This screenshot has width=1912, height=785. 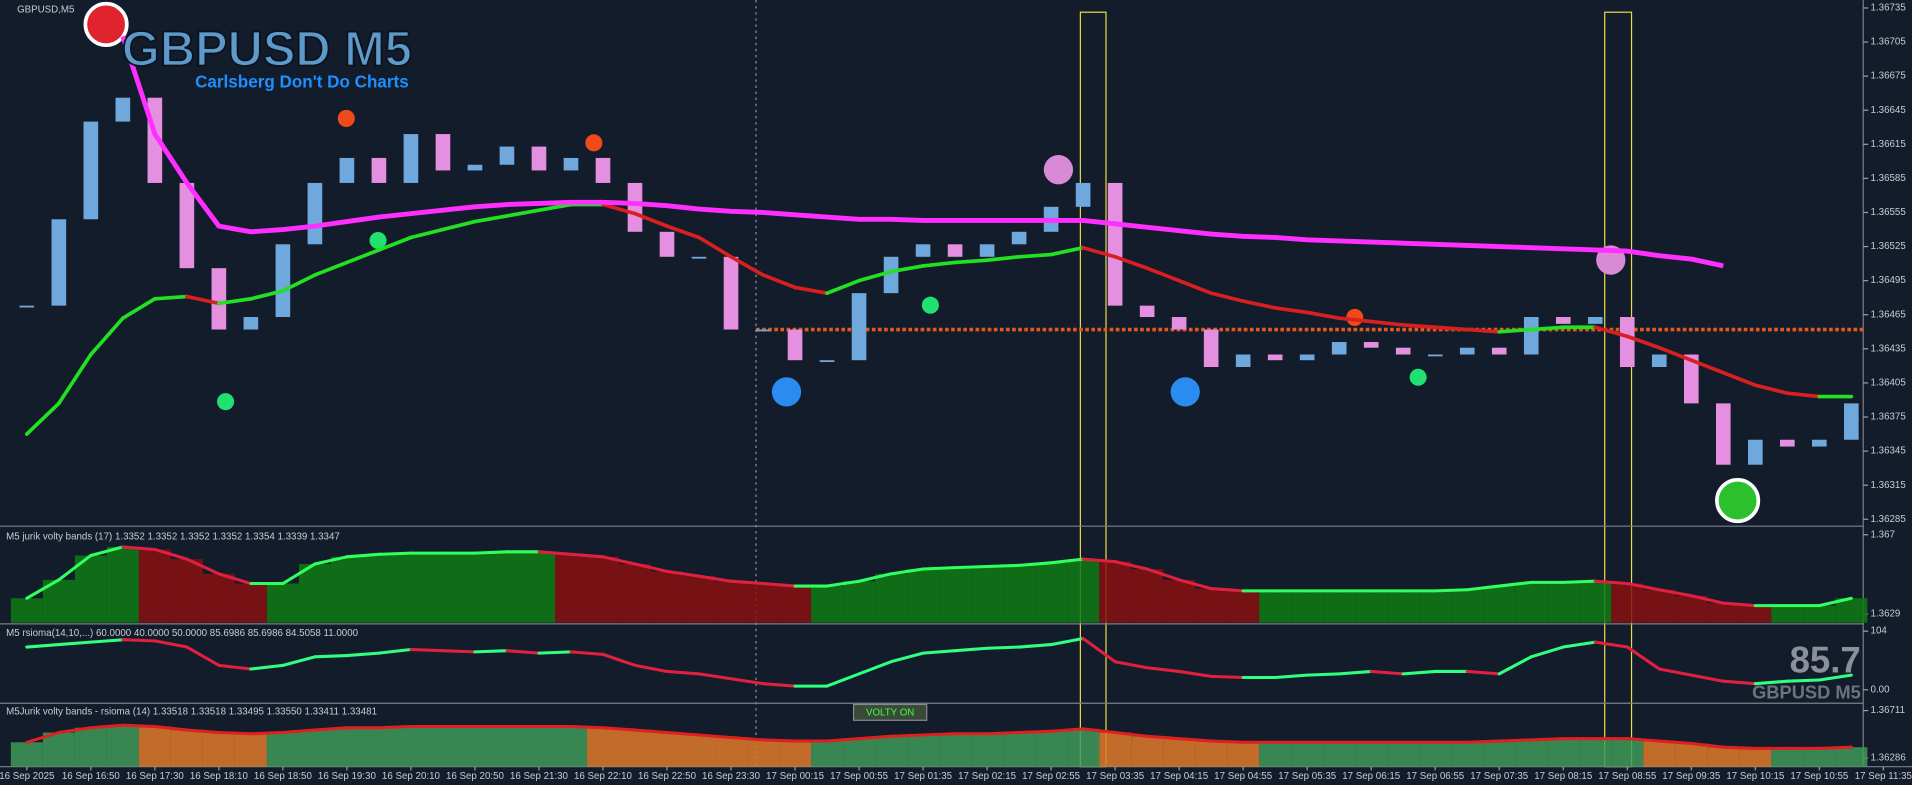 I want to click on y-tick-label: 1.36405, so click(x=1889, y=383).